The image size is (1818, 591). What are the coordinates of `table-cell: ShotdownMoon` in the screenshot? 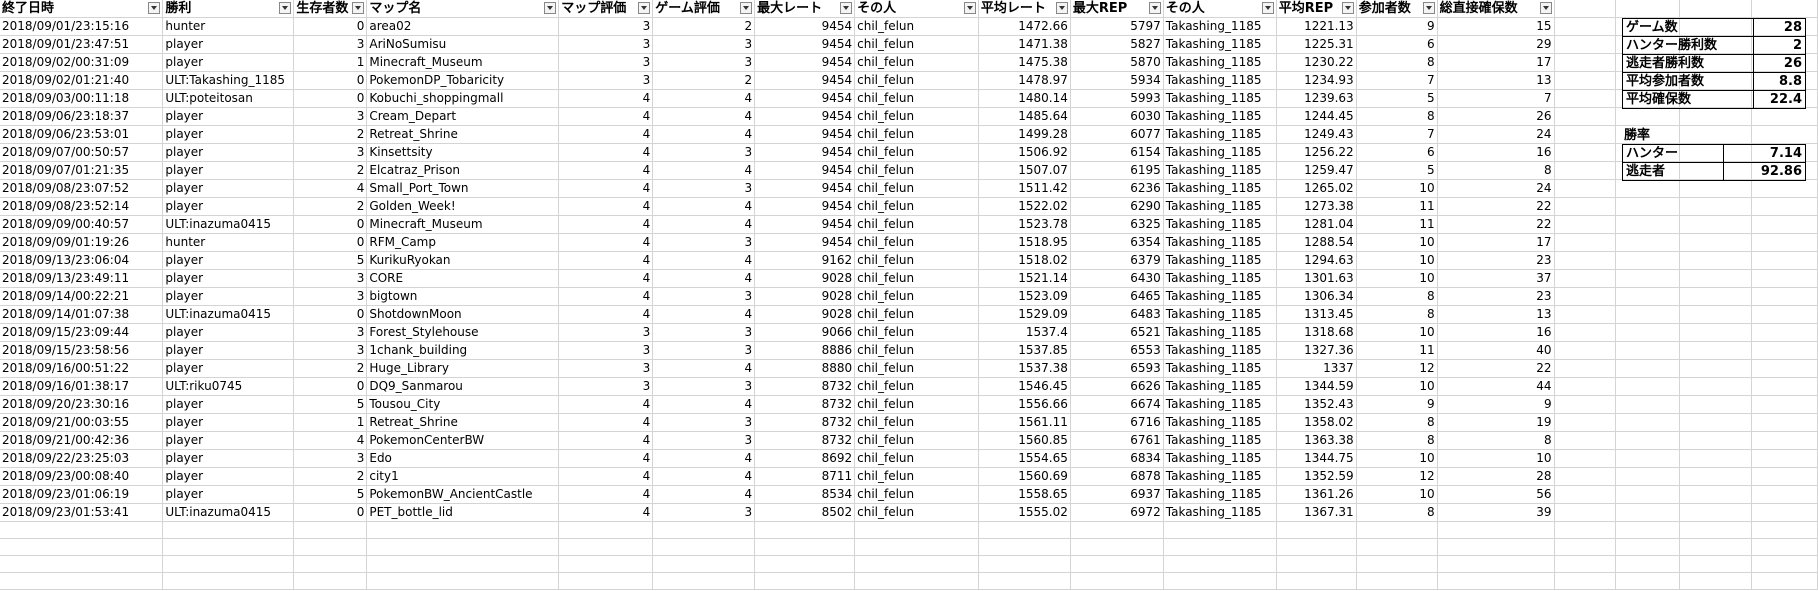 It's located at (463, 314).